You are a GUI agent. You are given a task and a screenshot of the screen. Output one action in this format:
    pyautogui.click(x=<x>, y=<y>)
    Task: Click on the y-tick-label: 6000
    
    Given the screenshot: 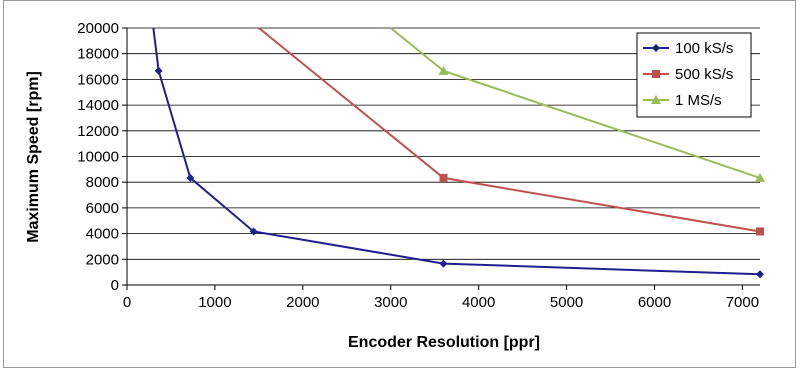 What is the action you would take?
    pyautogui.click(x=102, y=208)
    